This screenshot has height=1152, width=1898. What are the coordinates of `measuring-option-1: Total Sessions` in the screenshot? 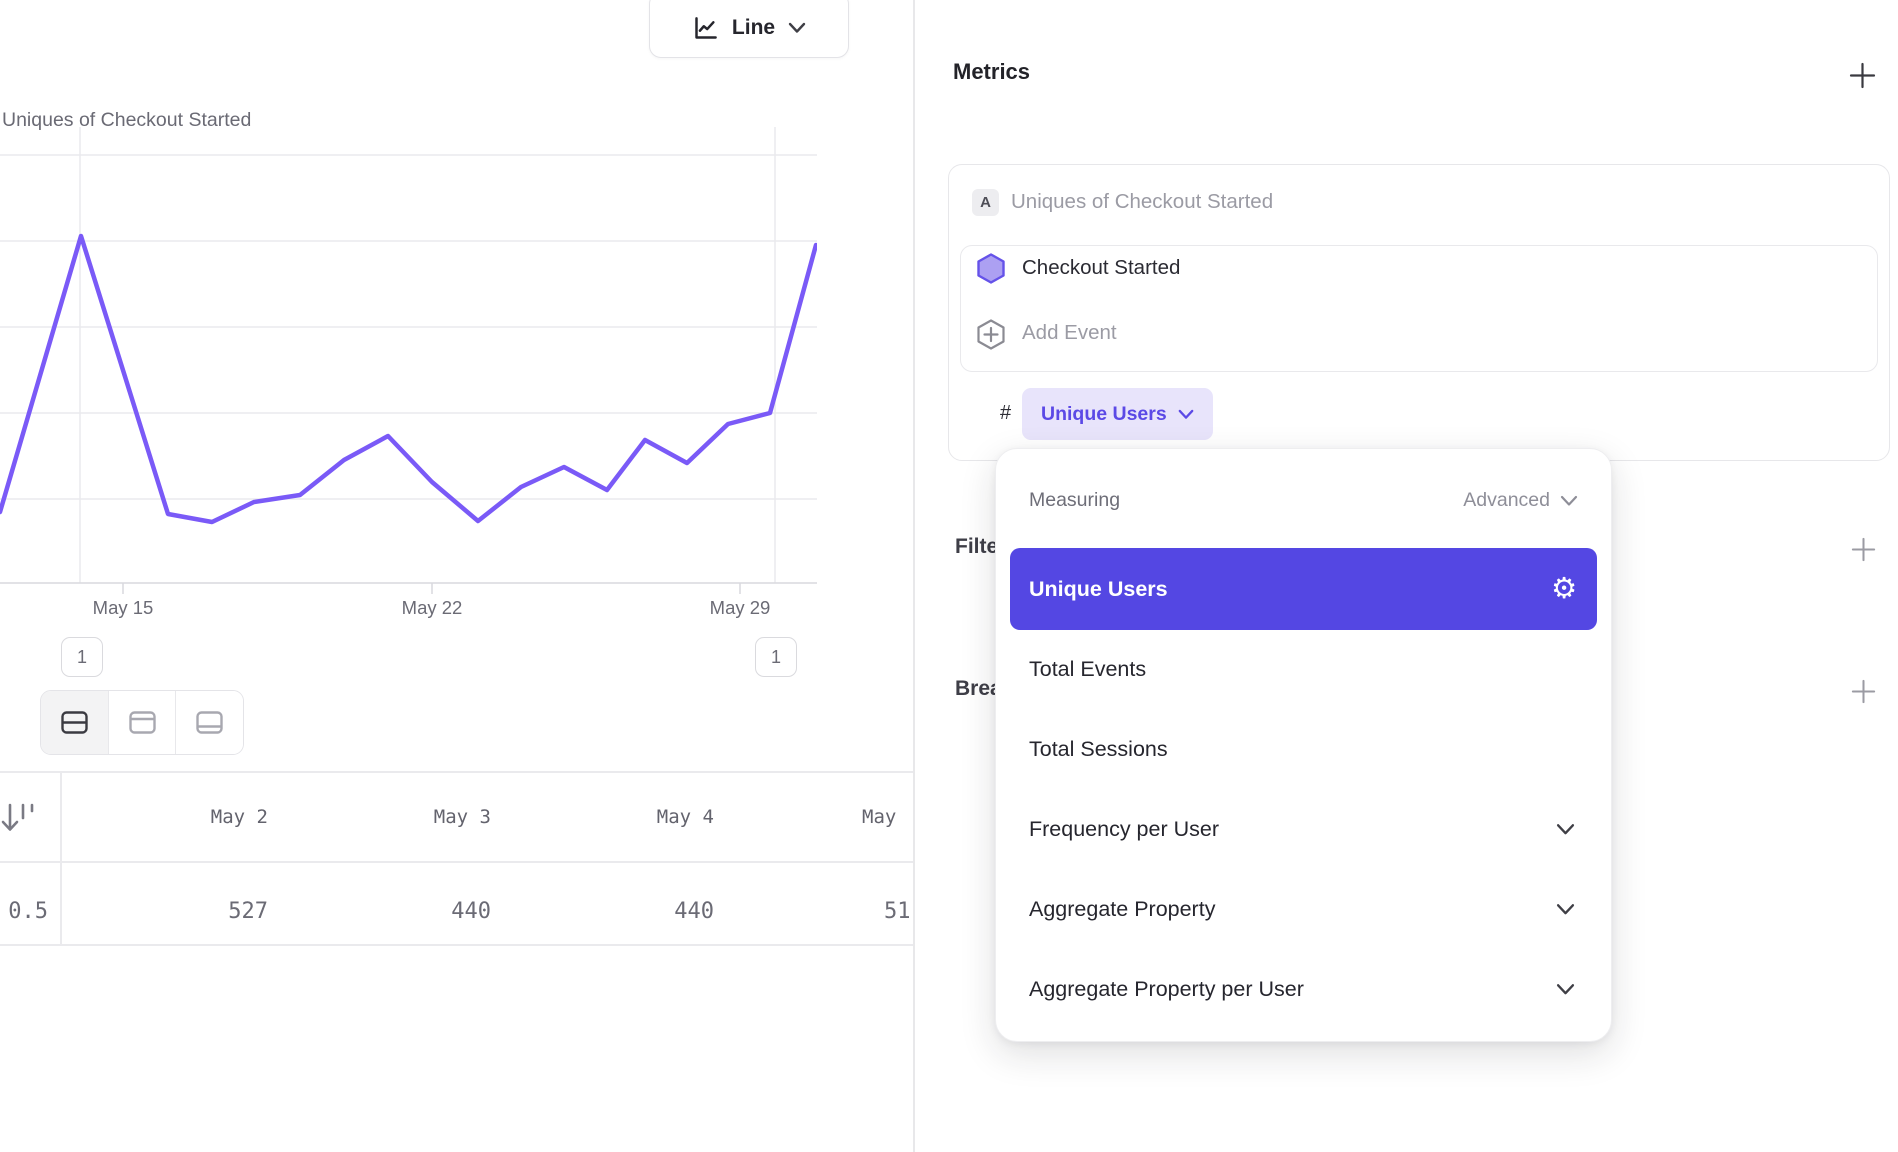 It's located at (1303, 749).